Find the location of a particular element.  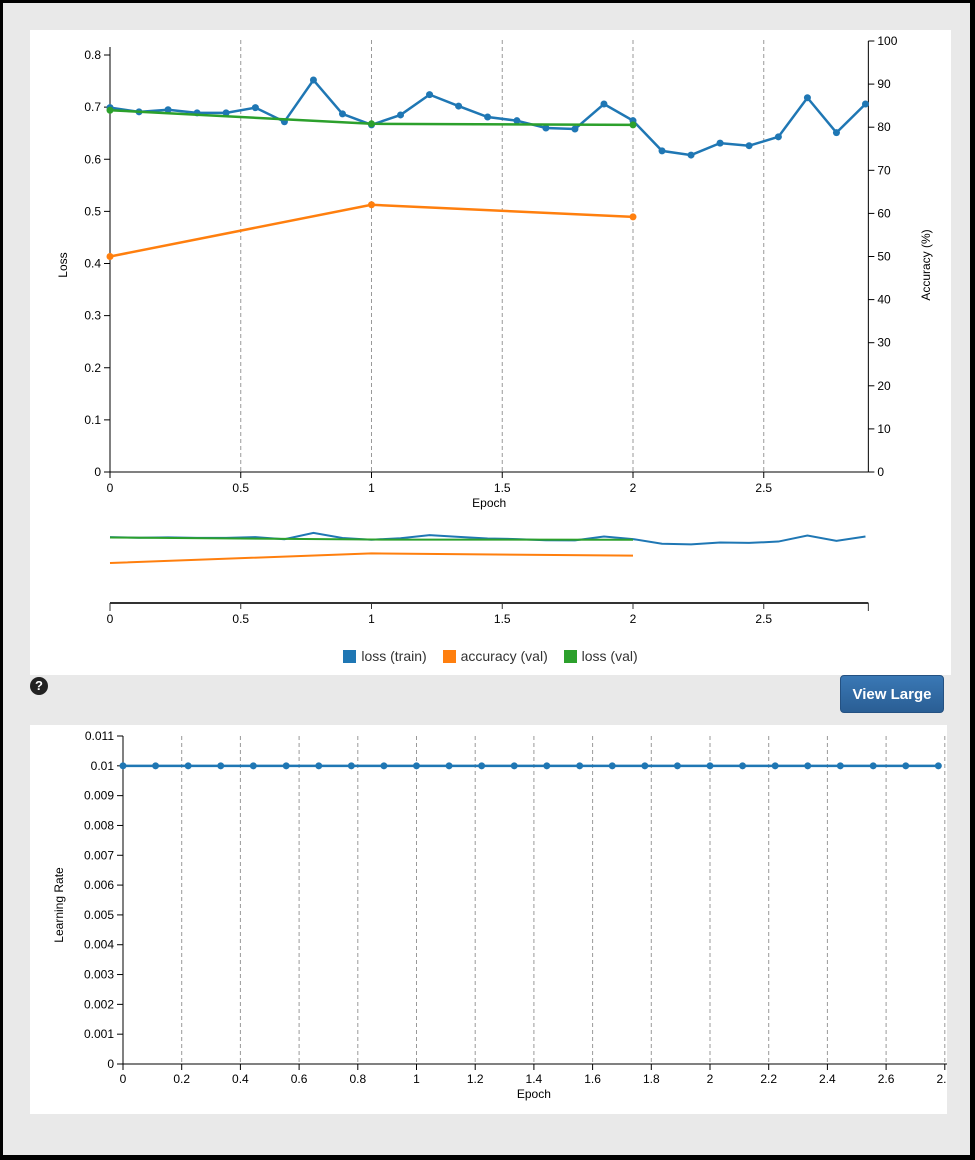

y2-tick-label: 80 is located at coordinates (884, 127).